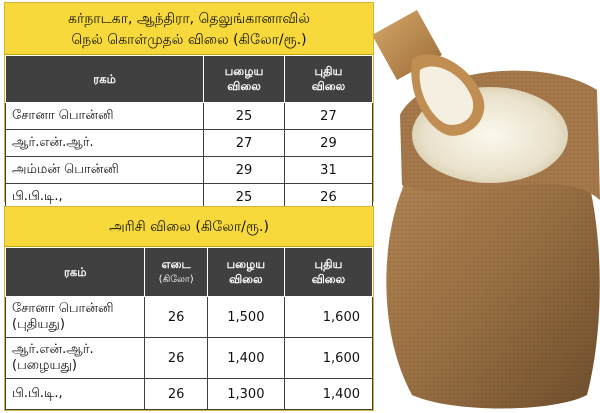  I want to click on weight-header-l2: (கிலோ), so click(176, 279).